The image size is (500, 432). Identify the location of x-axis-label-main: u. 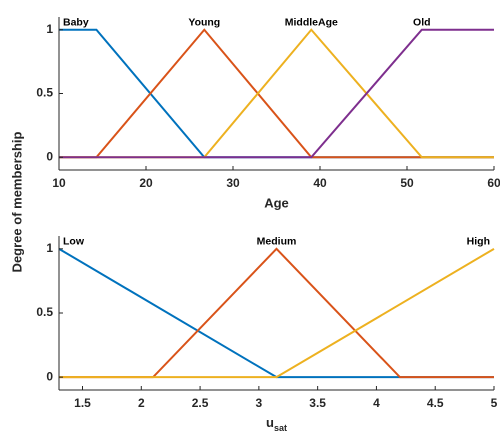
(270, 422).